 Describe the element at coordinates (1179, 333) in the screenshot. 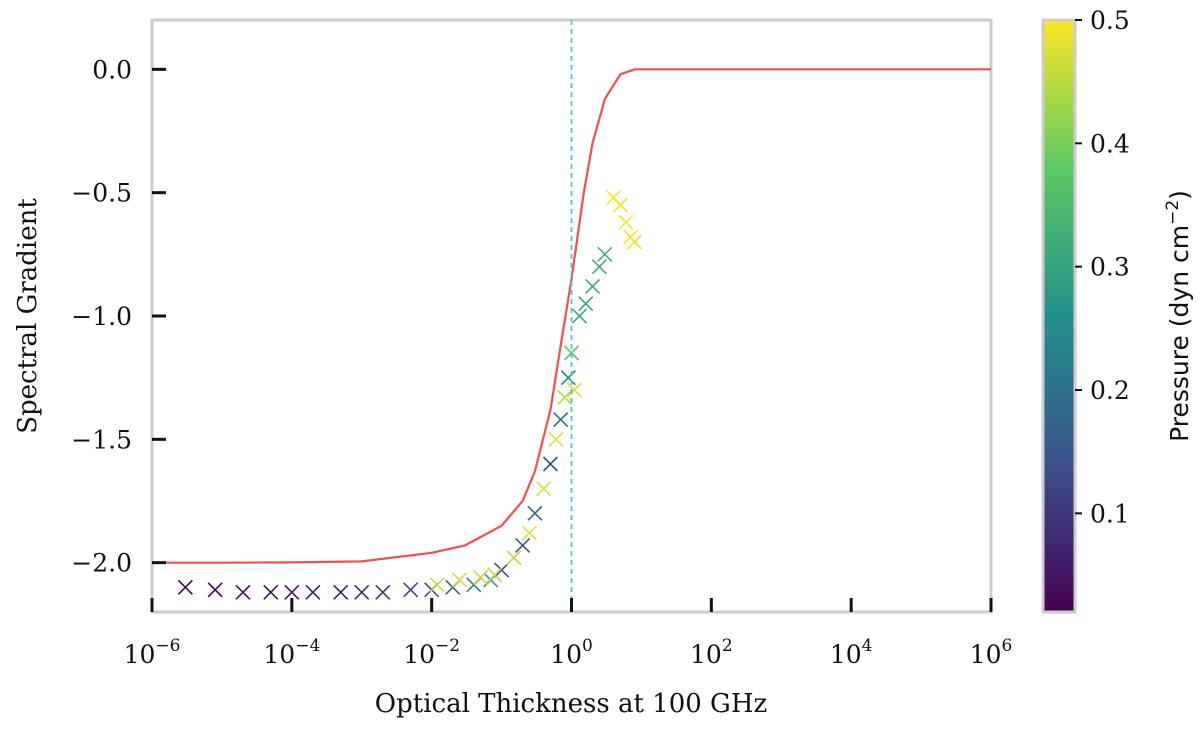

I see `colorbar-label-main: Pressure (dyn cm` at that location.